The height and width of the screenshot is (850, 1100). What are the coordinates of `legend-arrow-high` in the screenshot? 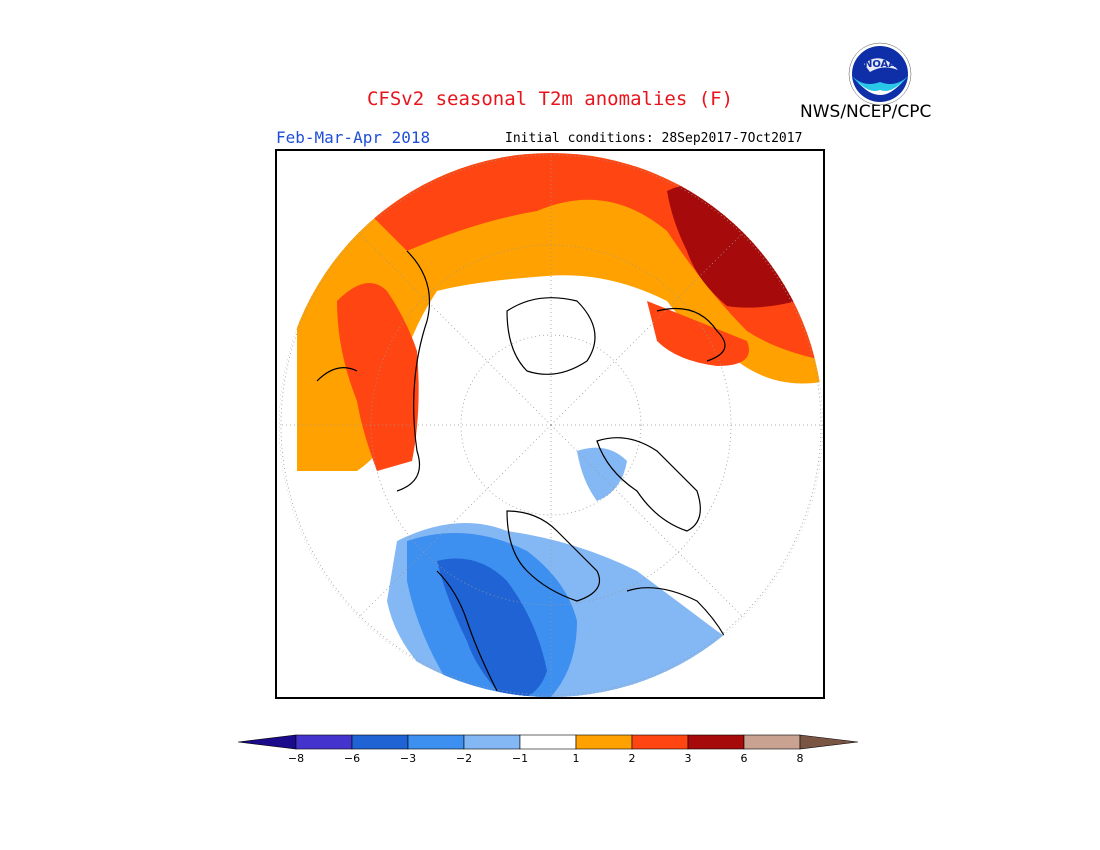 It's located at (829, 742).